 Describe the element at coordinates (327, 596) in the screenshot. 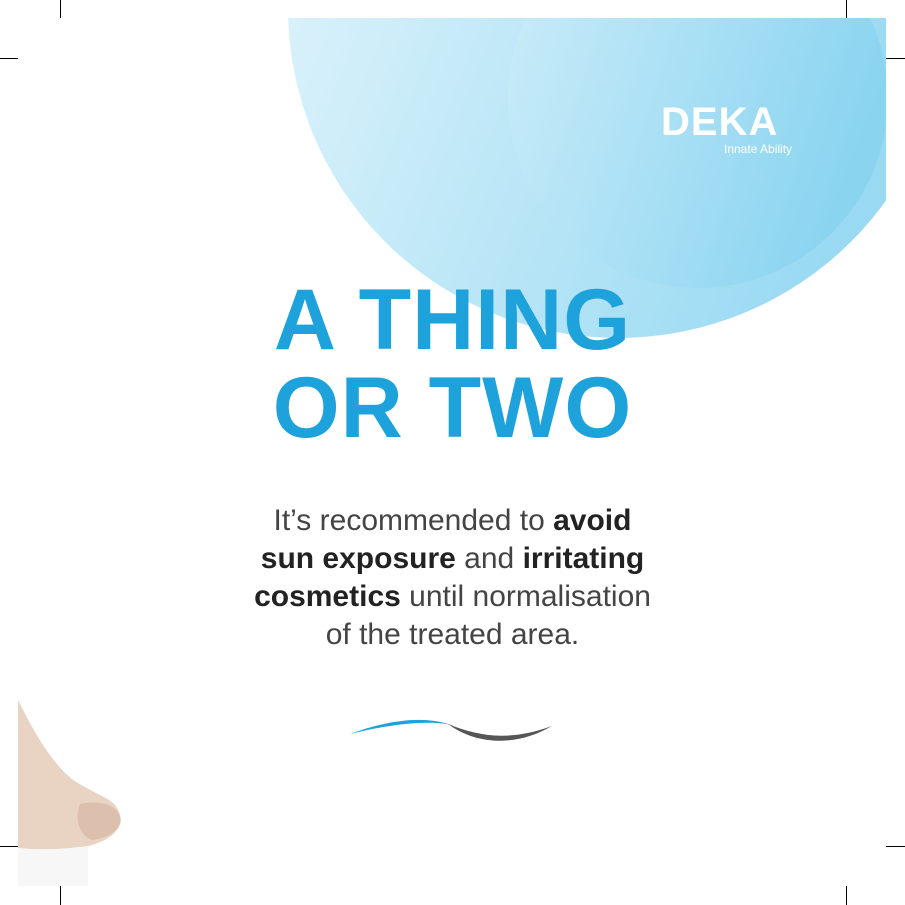

I see `body-emphasis: cosmetics` at that location.